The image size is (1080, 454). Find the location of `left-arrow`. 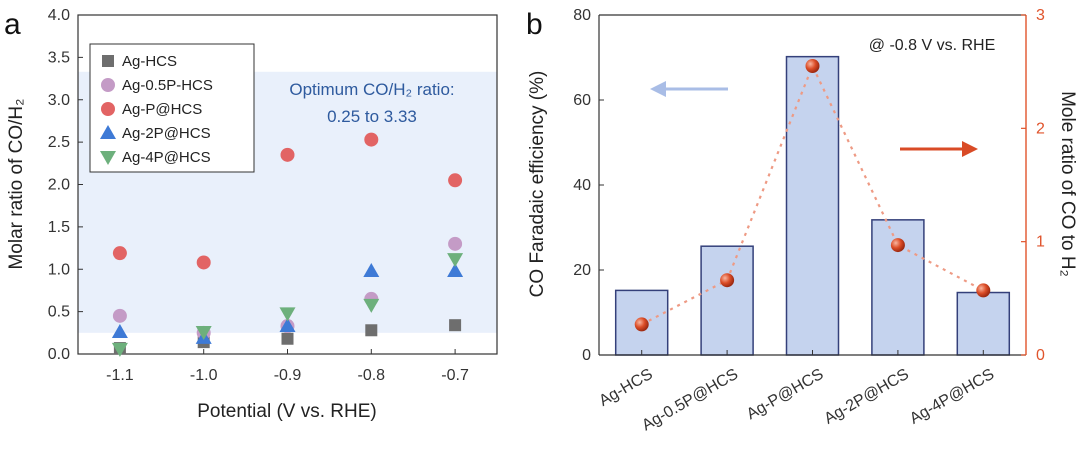

left-arrow is located at coordinates (689, 89).